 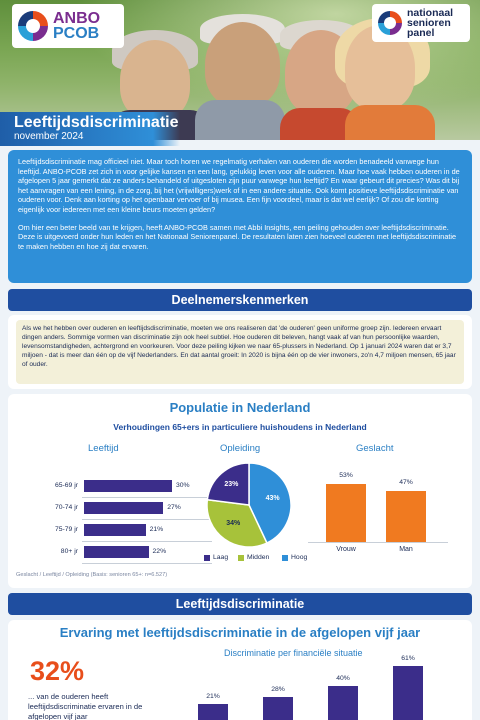 I want to click on age-bar-row: 75-79 jr 21%, so click(x=118, y=530).